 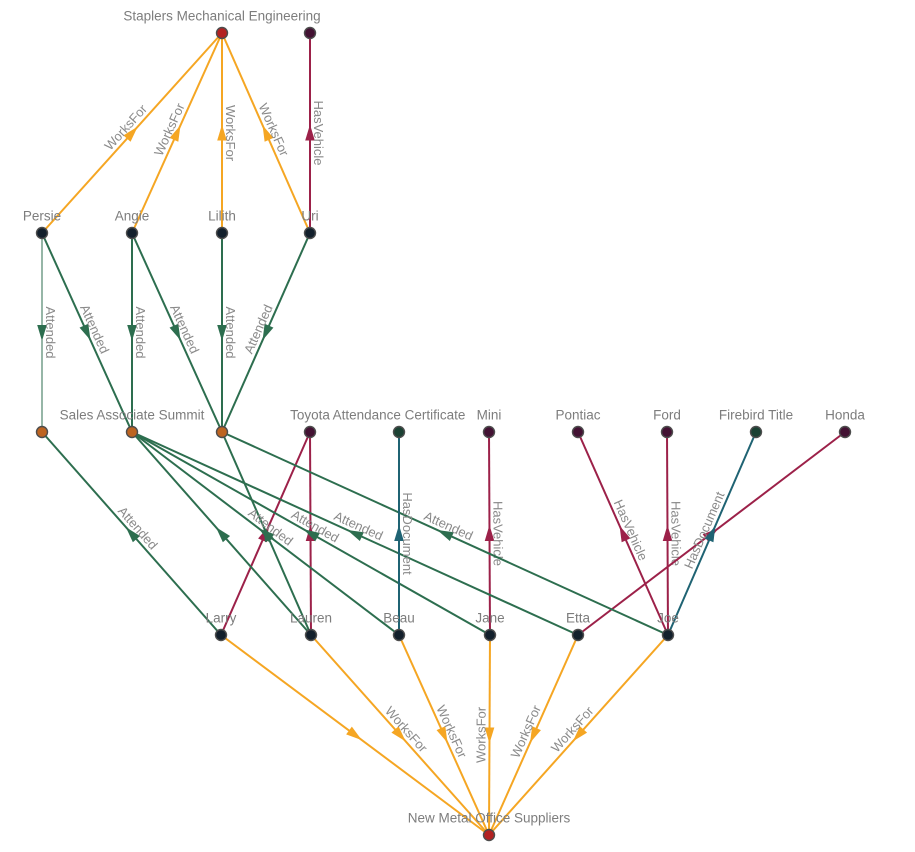 I want to click on node-larry, so click(x=221, y=635).